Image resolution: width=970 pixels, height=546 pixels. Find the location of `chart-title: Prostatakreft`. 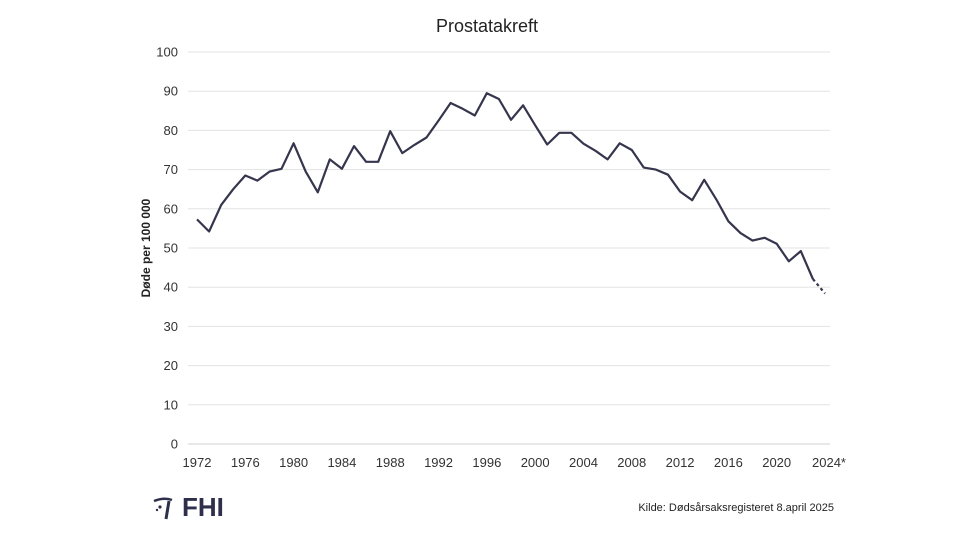

chart-title: Prostatakreft is located at coordinates (487, 26).